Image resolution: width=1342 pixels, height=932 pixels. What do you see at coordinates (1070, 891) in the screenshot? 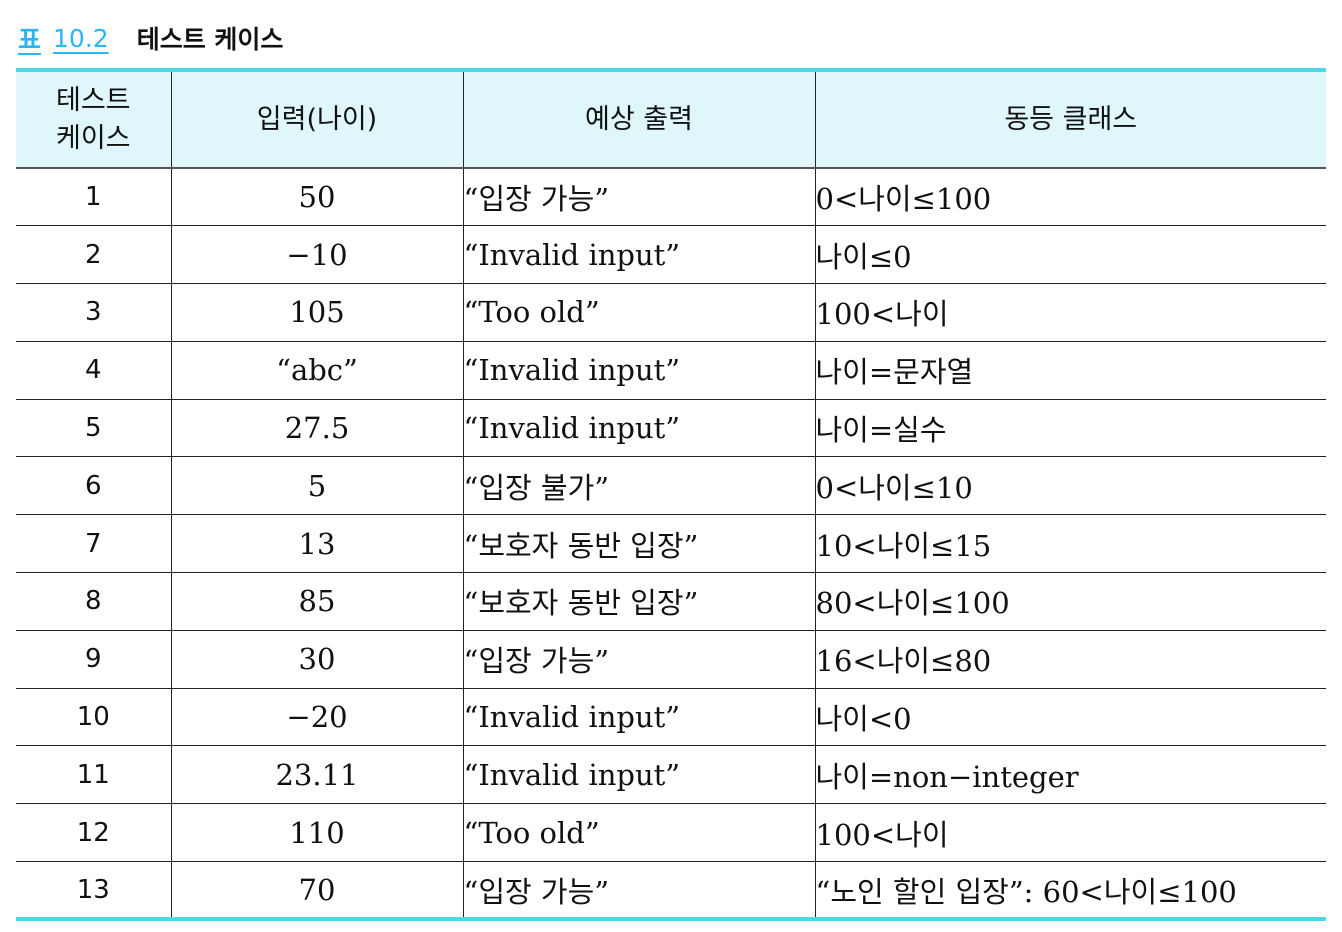
I see `cell-equivalence-class: “노인 할인 입장”: 60<나이≤100` at bounding box center [1070, 891].